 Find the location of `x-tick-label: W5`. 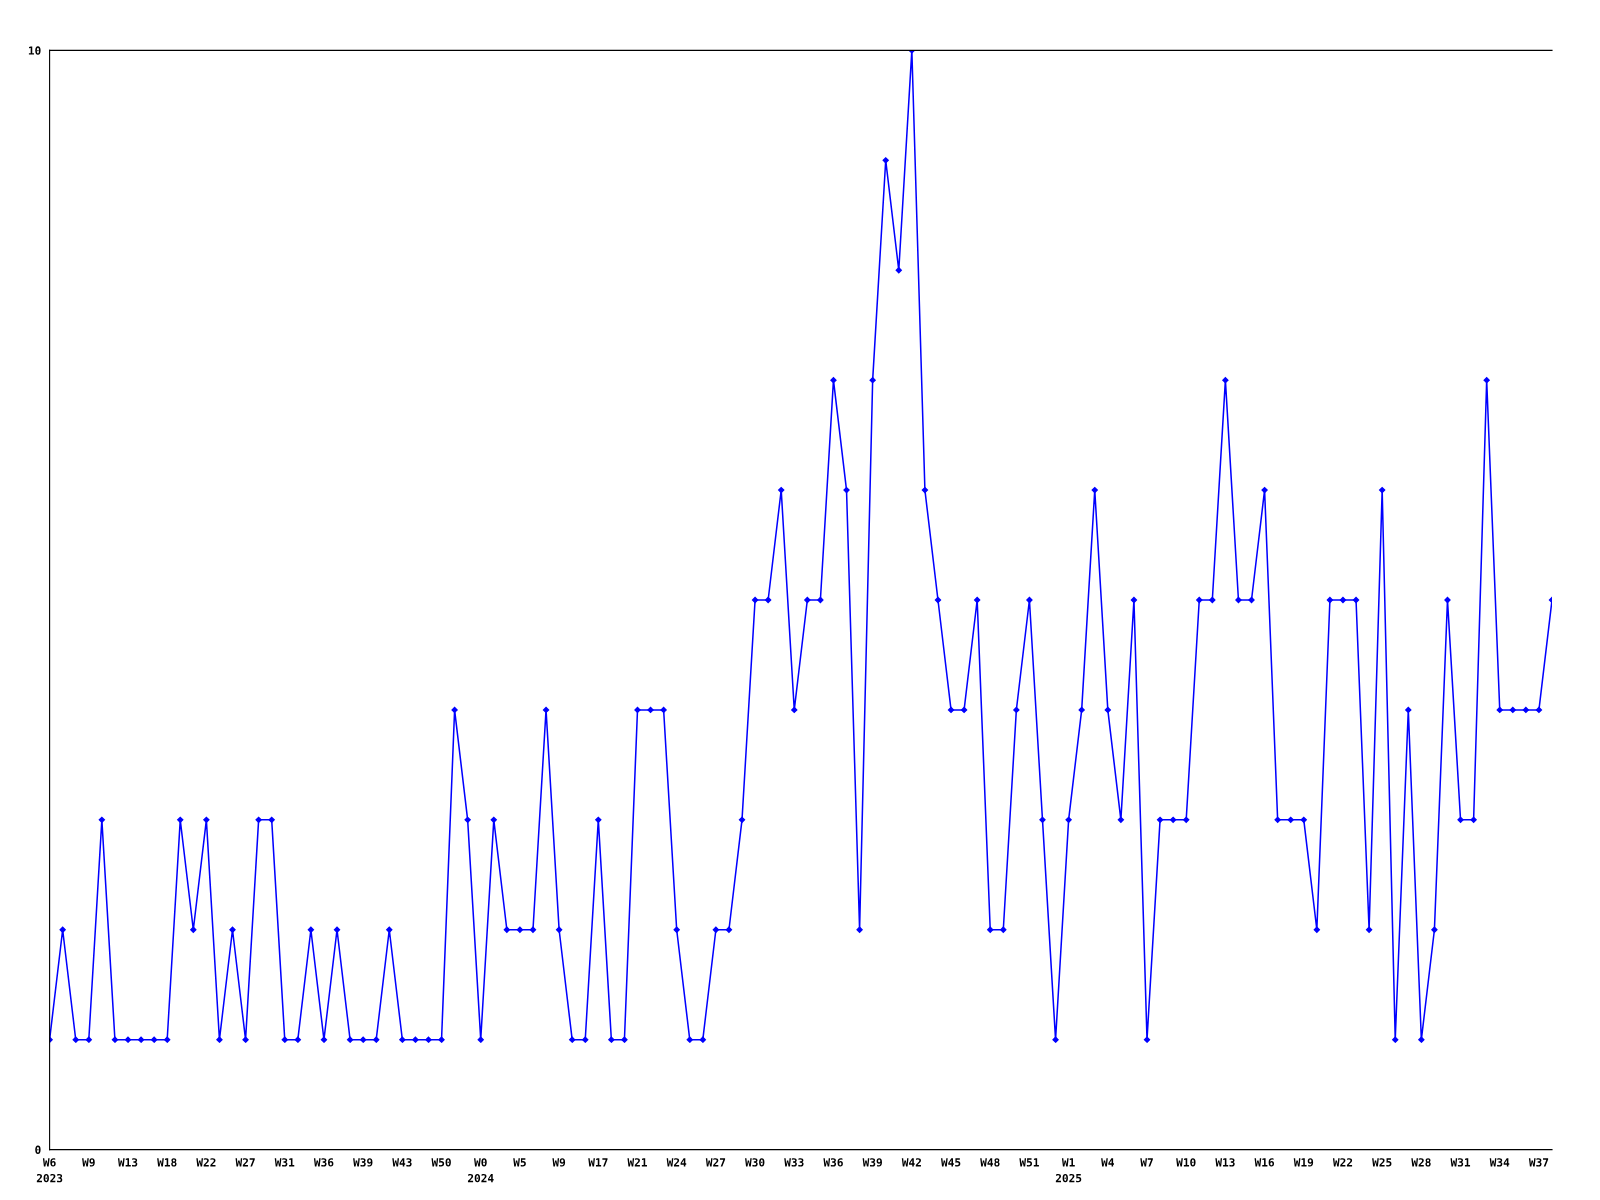

x-tick-label: W5 is located at coordinates (519, 1162).